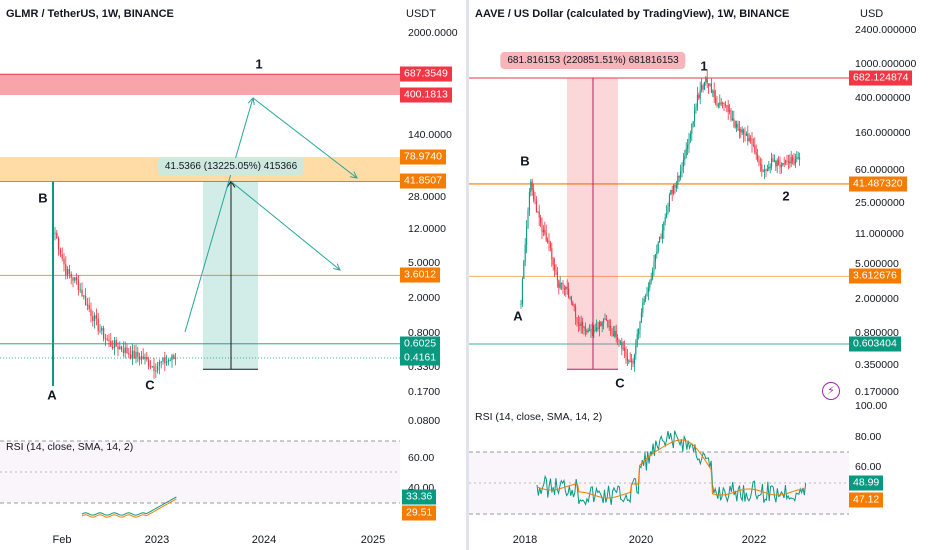 The width and height of the screenshot is (932, 550). I want to click on right-x-tick: 2022, so click(754, 540).